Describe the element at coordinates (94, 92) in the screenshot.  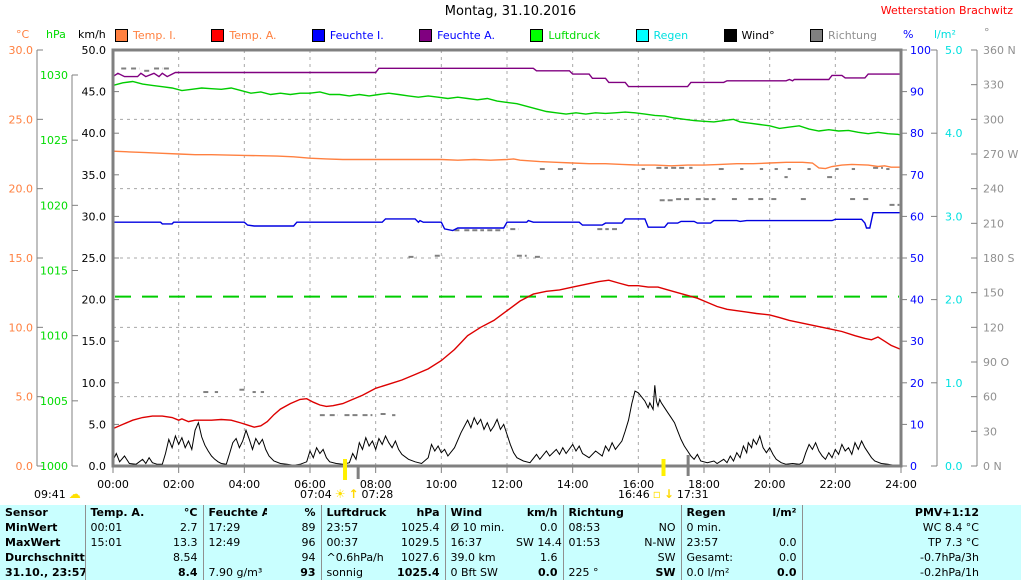
I see `axis-tick-label-kmh: 45.0` at that location.